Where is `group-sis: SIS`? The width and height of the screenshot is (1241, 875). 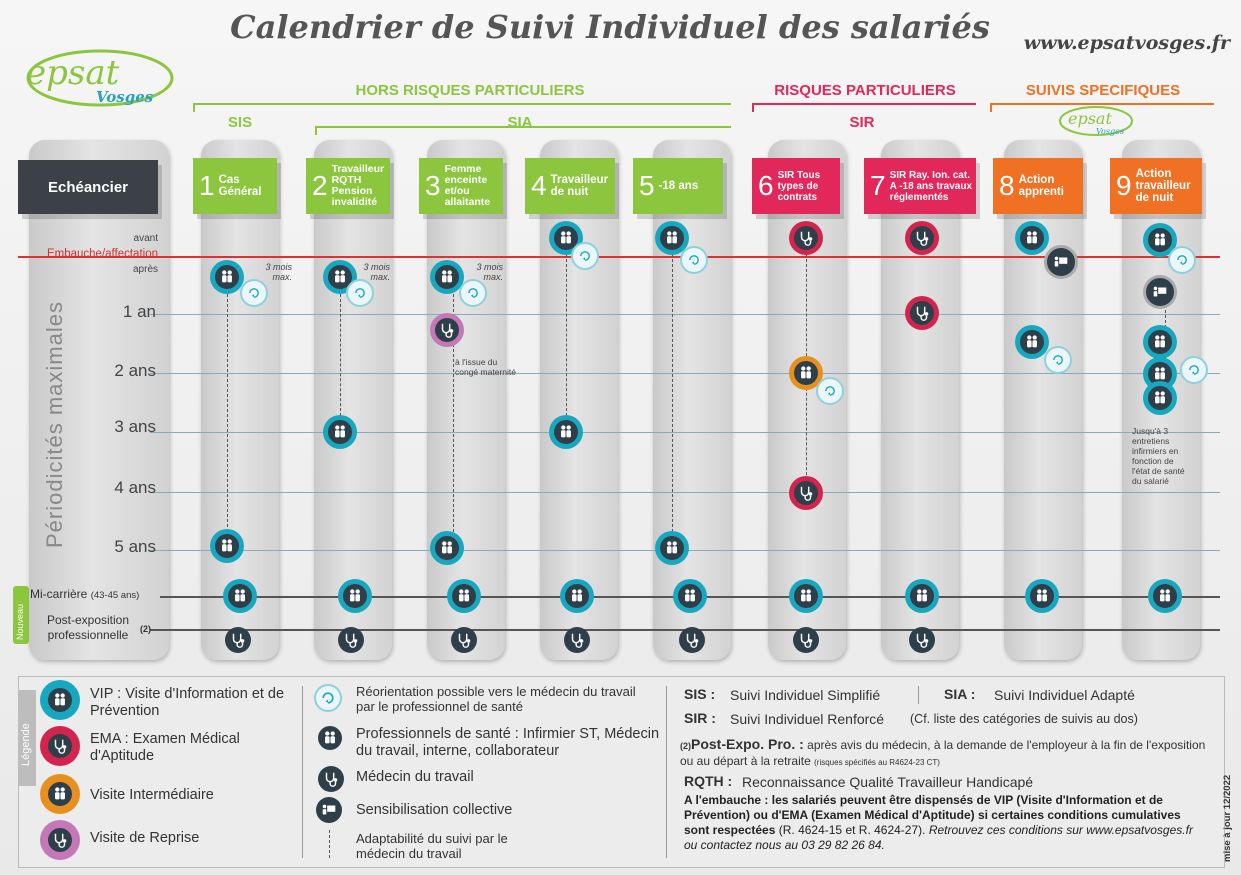
group-sis: SIS is located at coordinates (240, 122).